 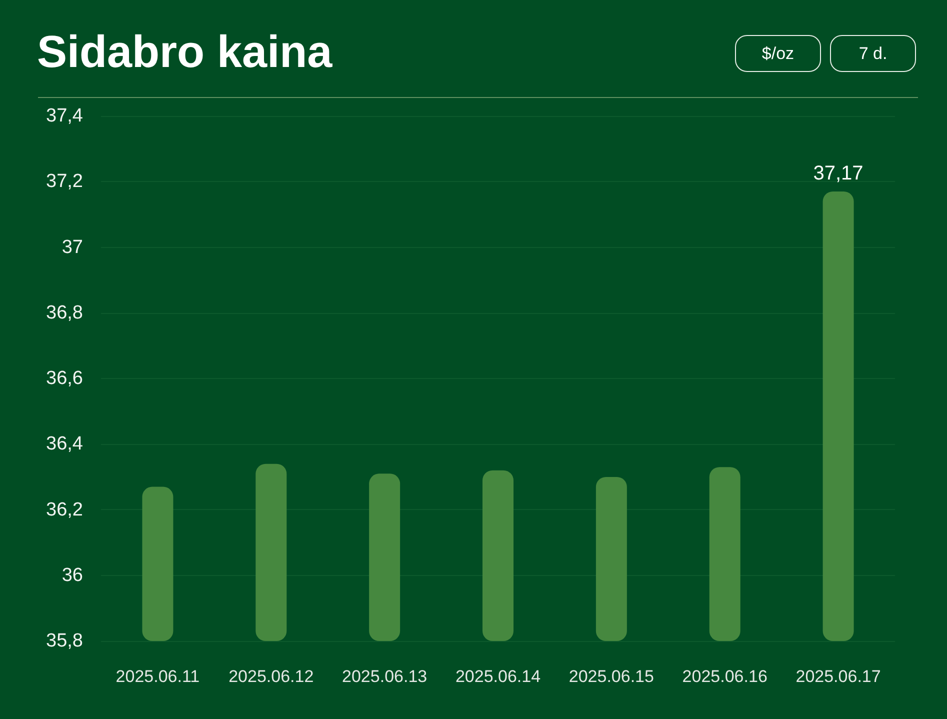 What do you see at coordinates (778, 53) in the screenshot?
I see `text: $/oz` at bounding box center [778, 53].